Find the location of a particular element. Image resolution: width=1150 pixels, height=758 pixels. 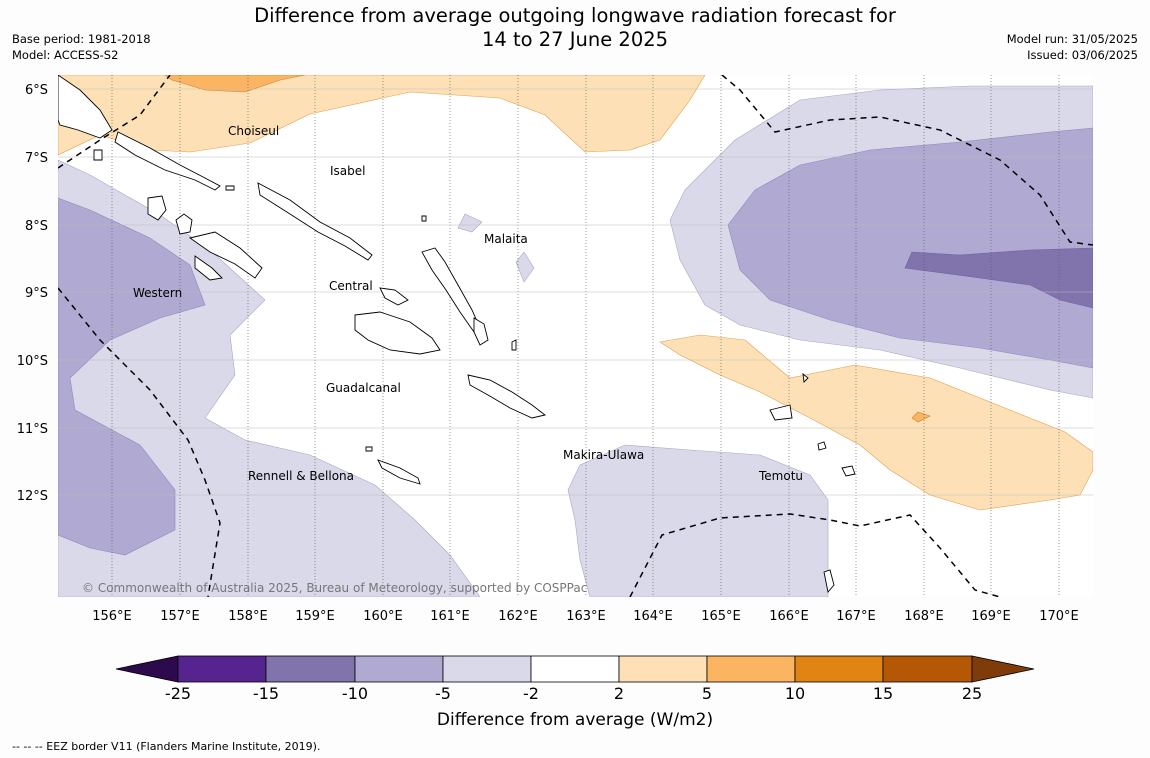

model-name: Model: ACCESS-S2 is located at coordinates (65, 55).